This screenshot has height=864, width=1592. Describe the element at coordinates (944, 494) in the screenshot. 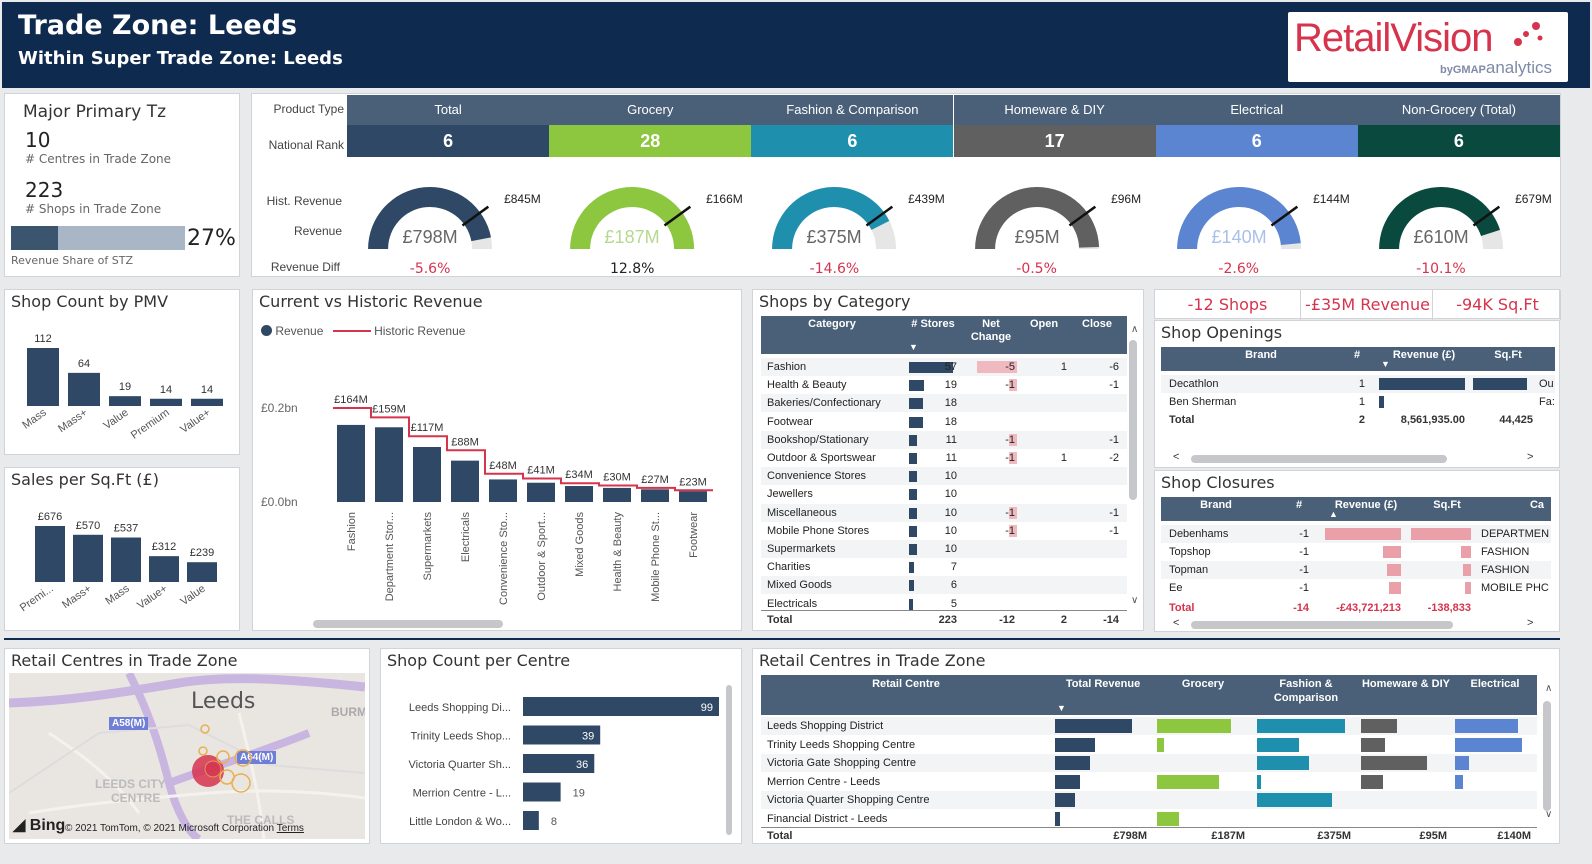

I see `table-row: Jewellers 10` at that location.